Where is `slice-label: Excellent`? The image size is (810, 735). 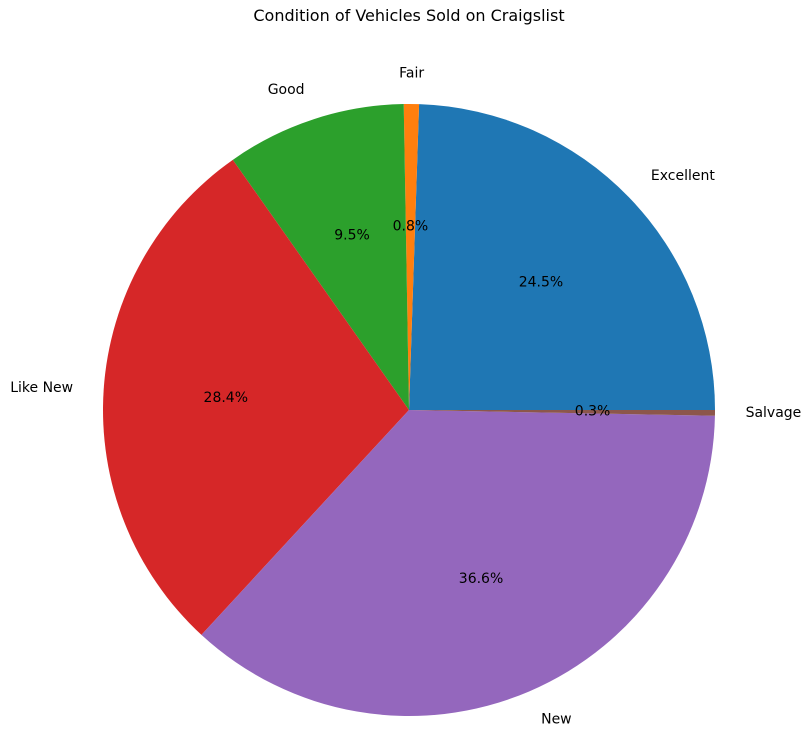
slice-label: Excellent is located at coordinates (683, 176).